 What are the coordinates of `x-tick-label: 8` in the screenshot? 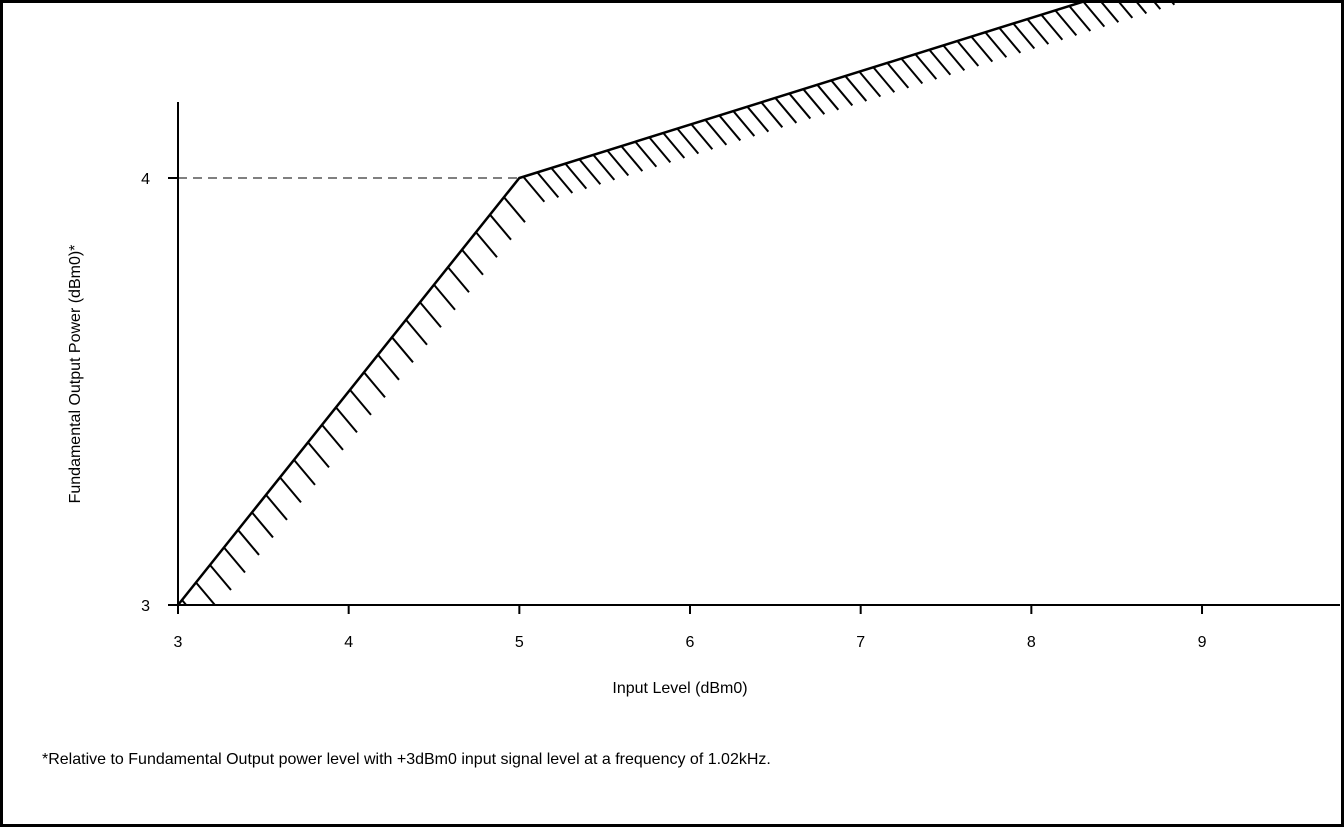 It's located at (1031, 642).